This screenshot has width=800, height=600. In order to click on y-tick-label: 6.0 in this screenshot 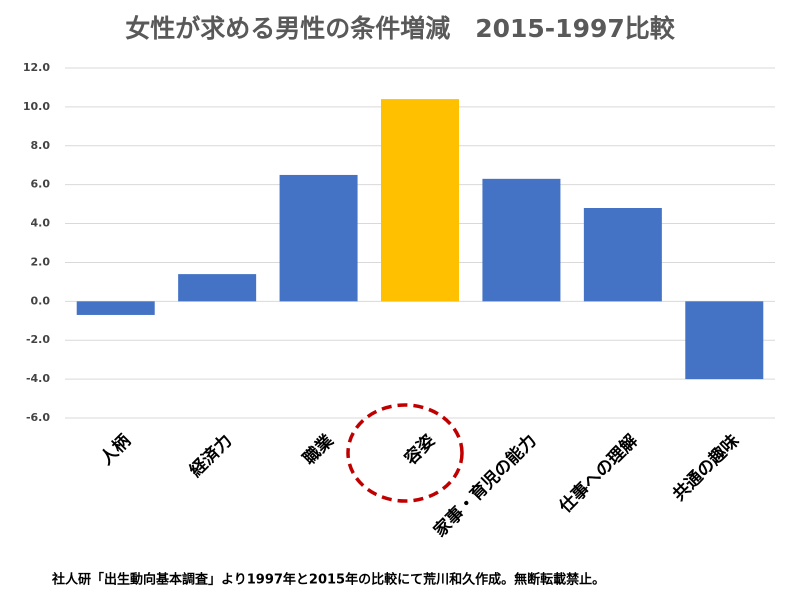, I will do `click(41, 184)`.